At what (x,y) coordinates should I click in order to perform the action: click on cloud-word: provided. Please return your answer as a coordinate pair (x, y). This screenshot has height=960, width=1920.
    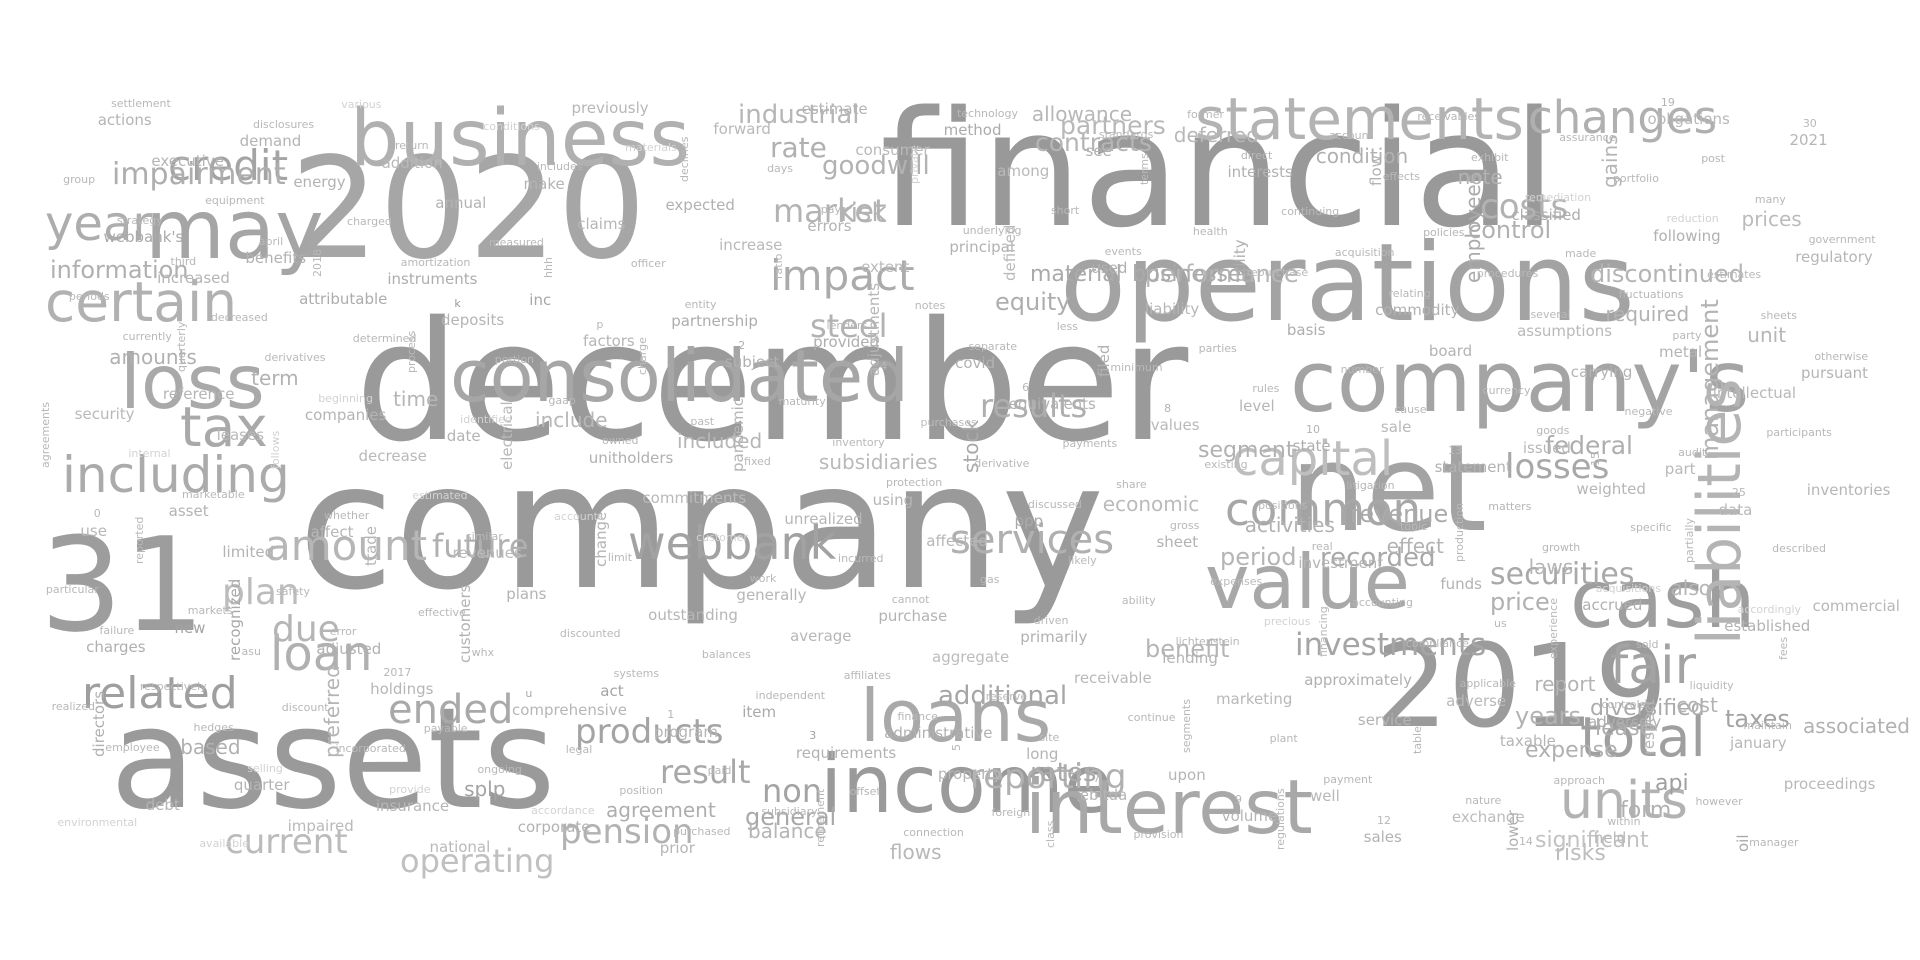
    Looking at the image, I should click on (846, 342).